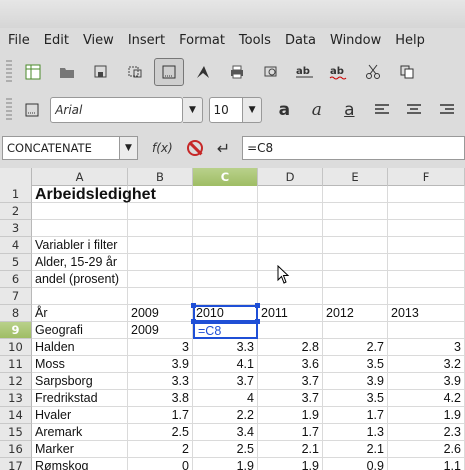 The image size is (465, 470). I want to click on cell-e11: 3.5, so click(355, 364).